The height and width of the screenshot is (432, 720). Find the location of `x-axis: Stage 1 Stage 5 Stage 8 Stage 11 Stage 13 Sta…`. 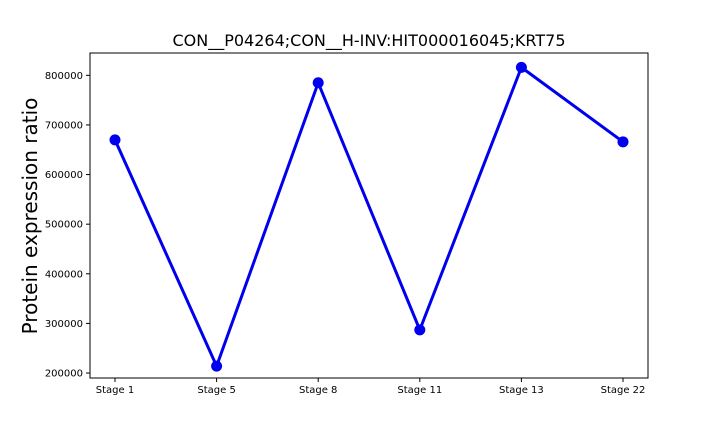

x-axis: Stage 1 Stage 5 Stage 8 Stage 11 Stage 13 Sta… is located at coordinates (371, 387).